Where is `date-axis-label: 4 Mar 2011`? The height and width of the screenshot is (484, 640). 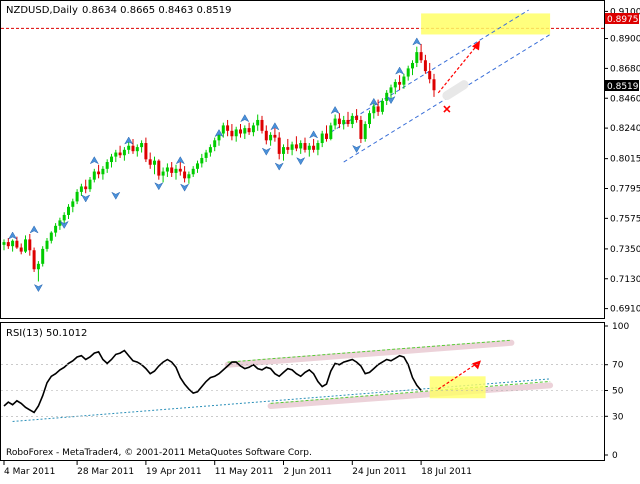 date-axis-label: 4 Mar 2011 is located at coordinates (29, 472).